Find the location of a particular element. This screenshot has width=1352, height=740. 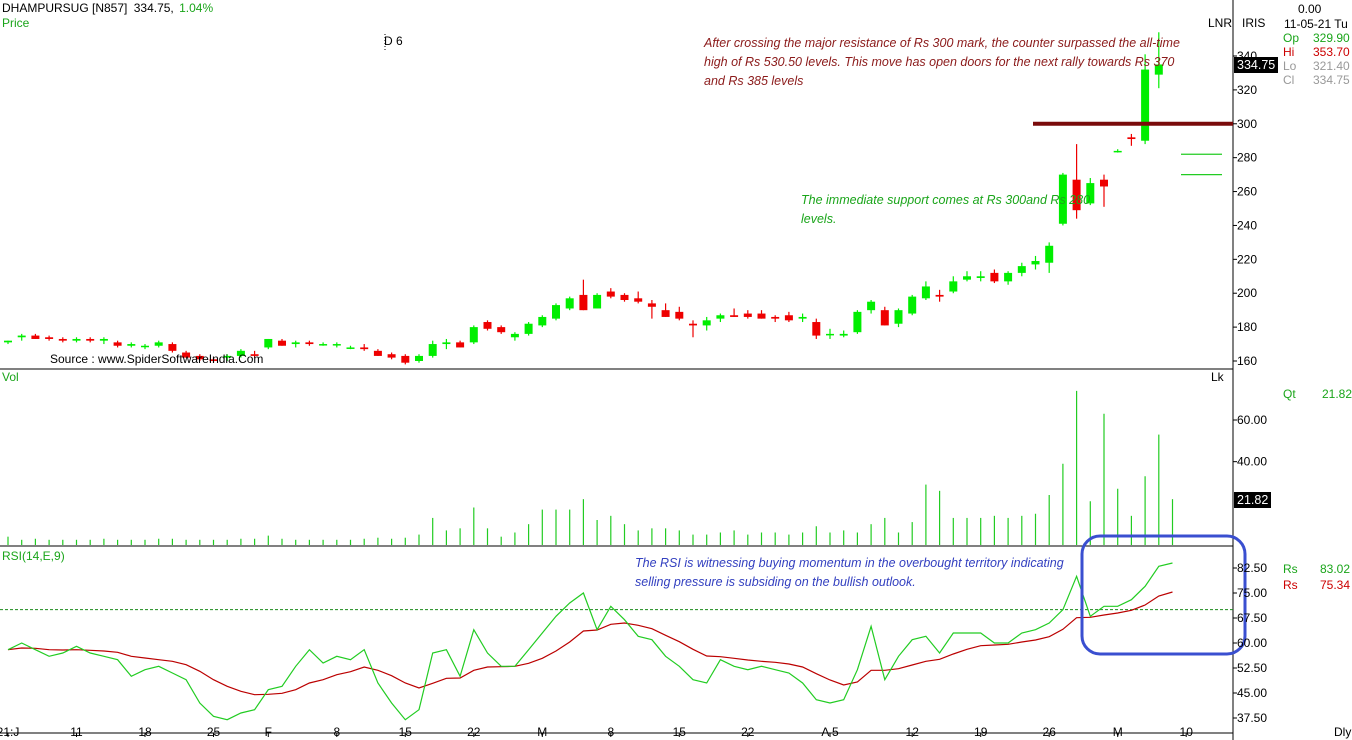

rsi-signal-label: Rs is located at coordinates (1290, 585).